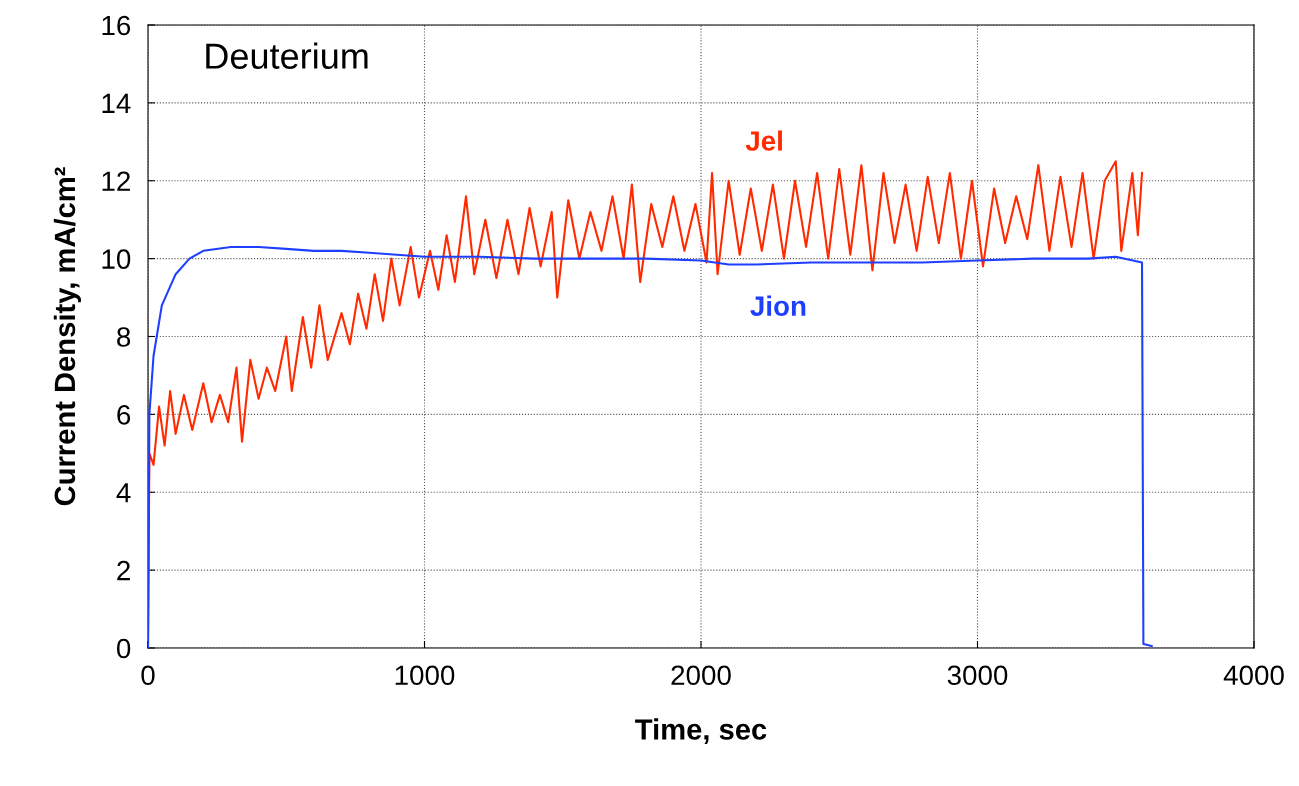  I want to click on y-tick-label: 4, so click(123, 493).